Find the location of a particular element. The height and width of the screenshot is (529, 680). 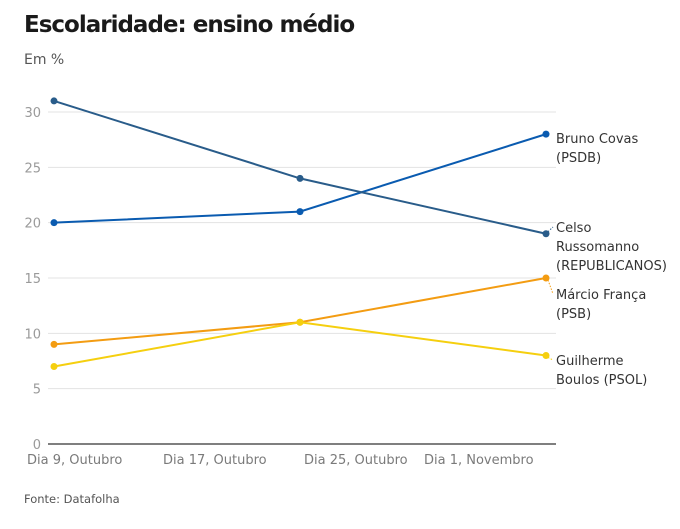

series-label: Russomanno is located at coordinates (597, 247).